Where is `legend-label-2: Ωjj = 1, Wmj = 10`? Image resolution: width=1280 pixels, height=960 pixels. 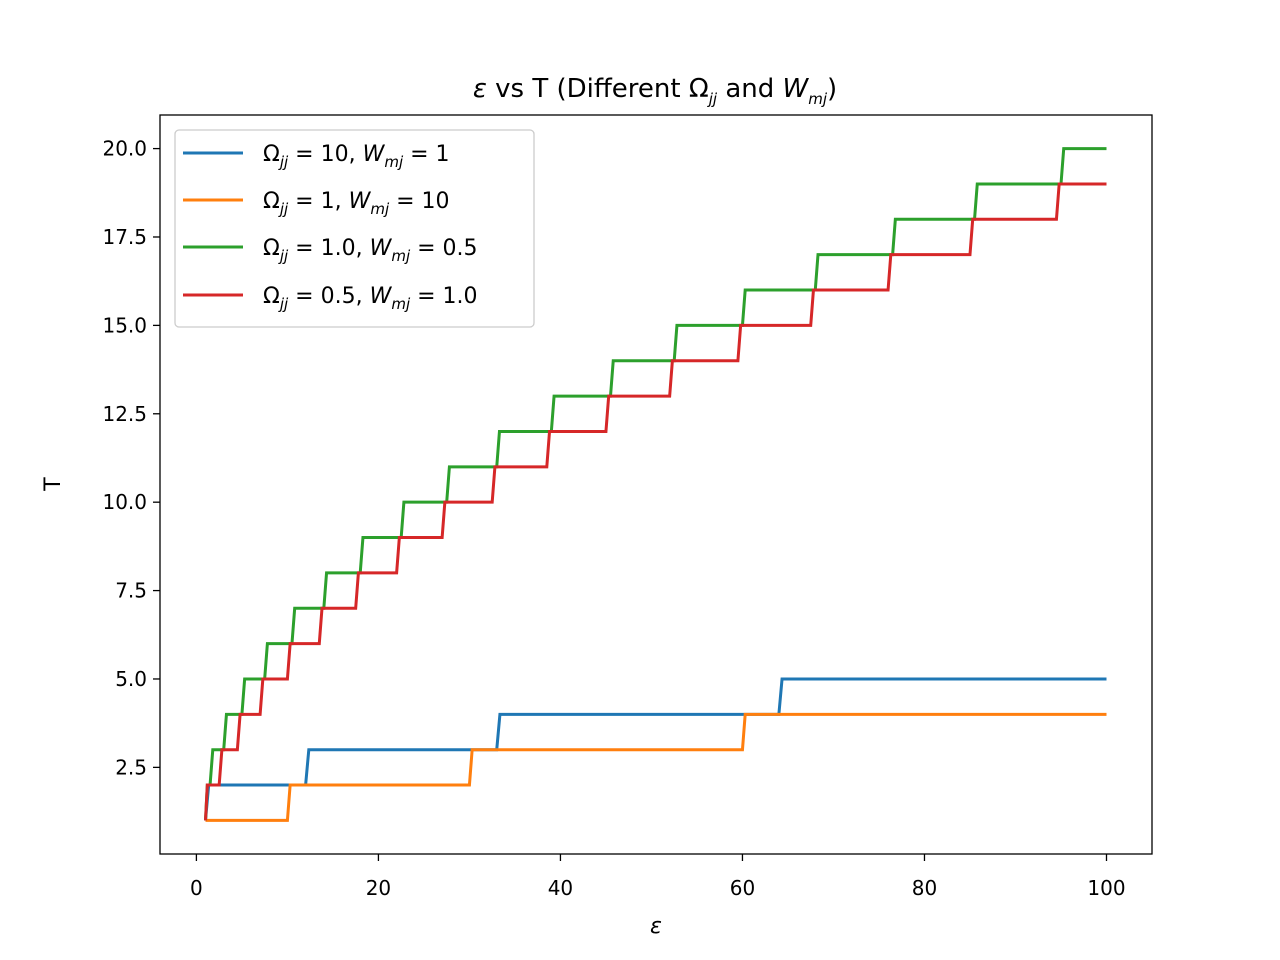 legend-label-2: Ωjj = 1, Wmj = 10 is located at coordinates (356, 203).